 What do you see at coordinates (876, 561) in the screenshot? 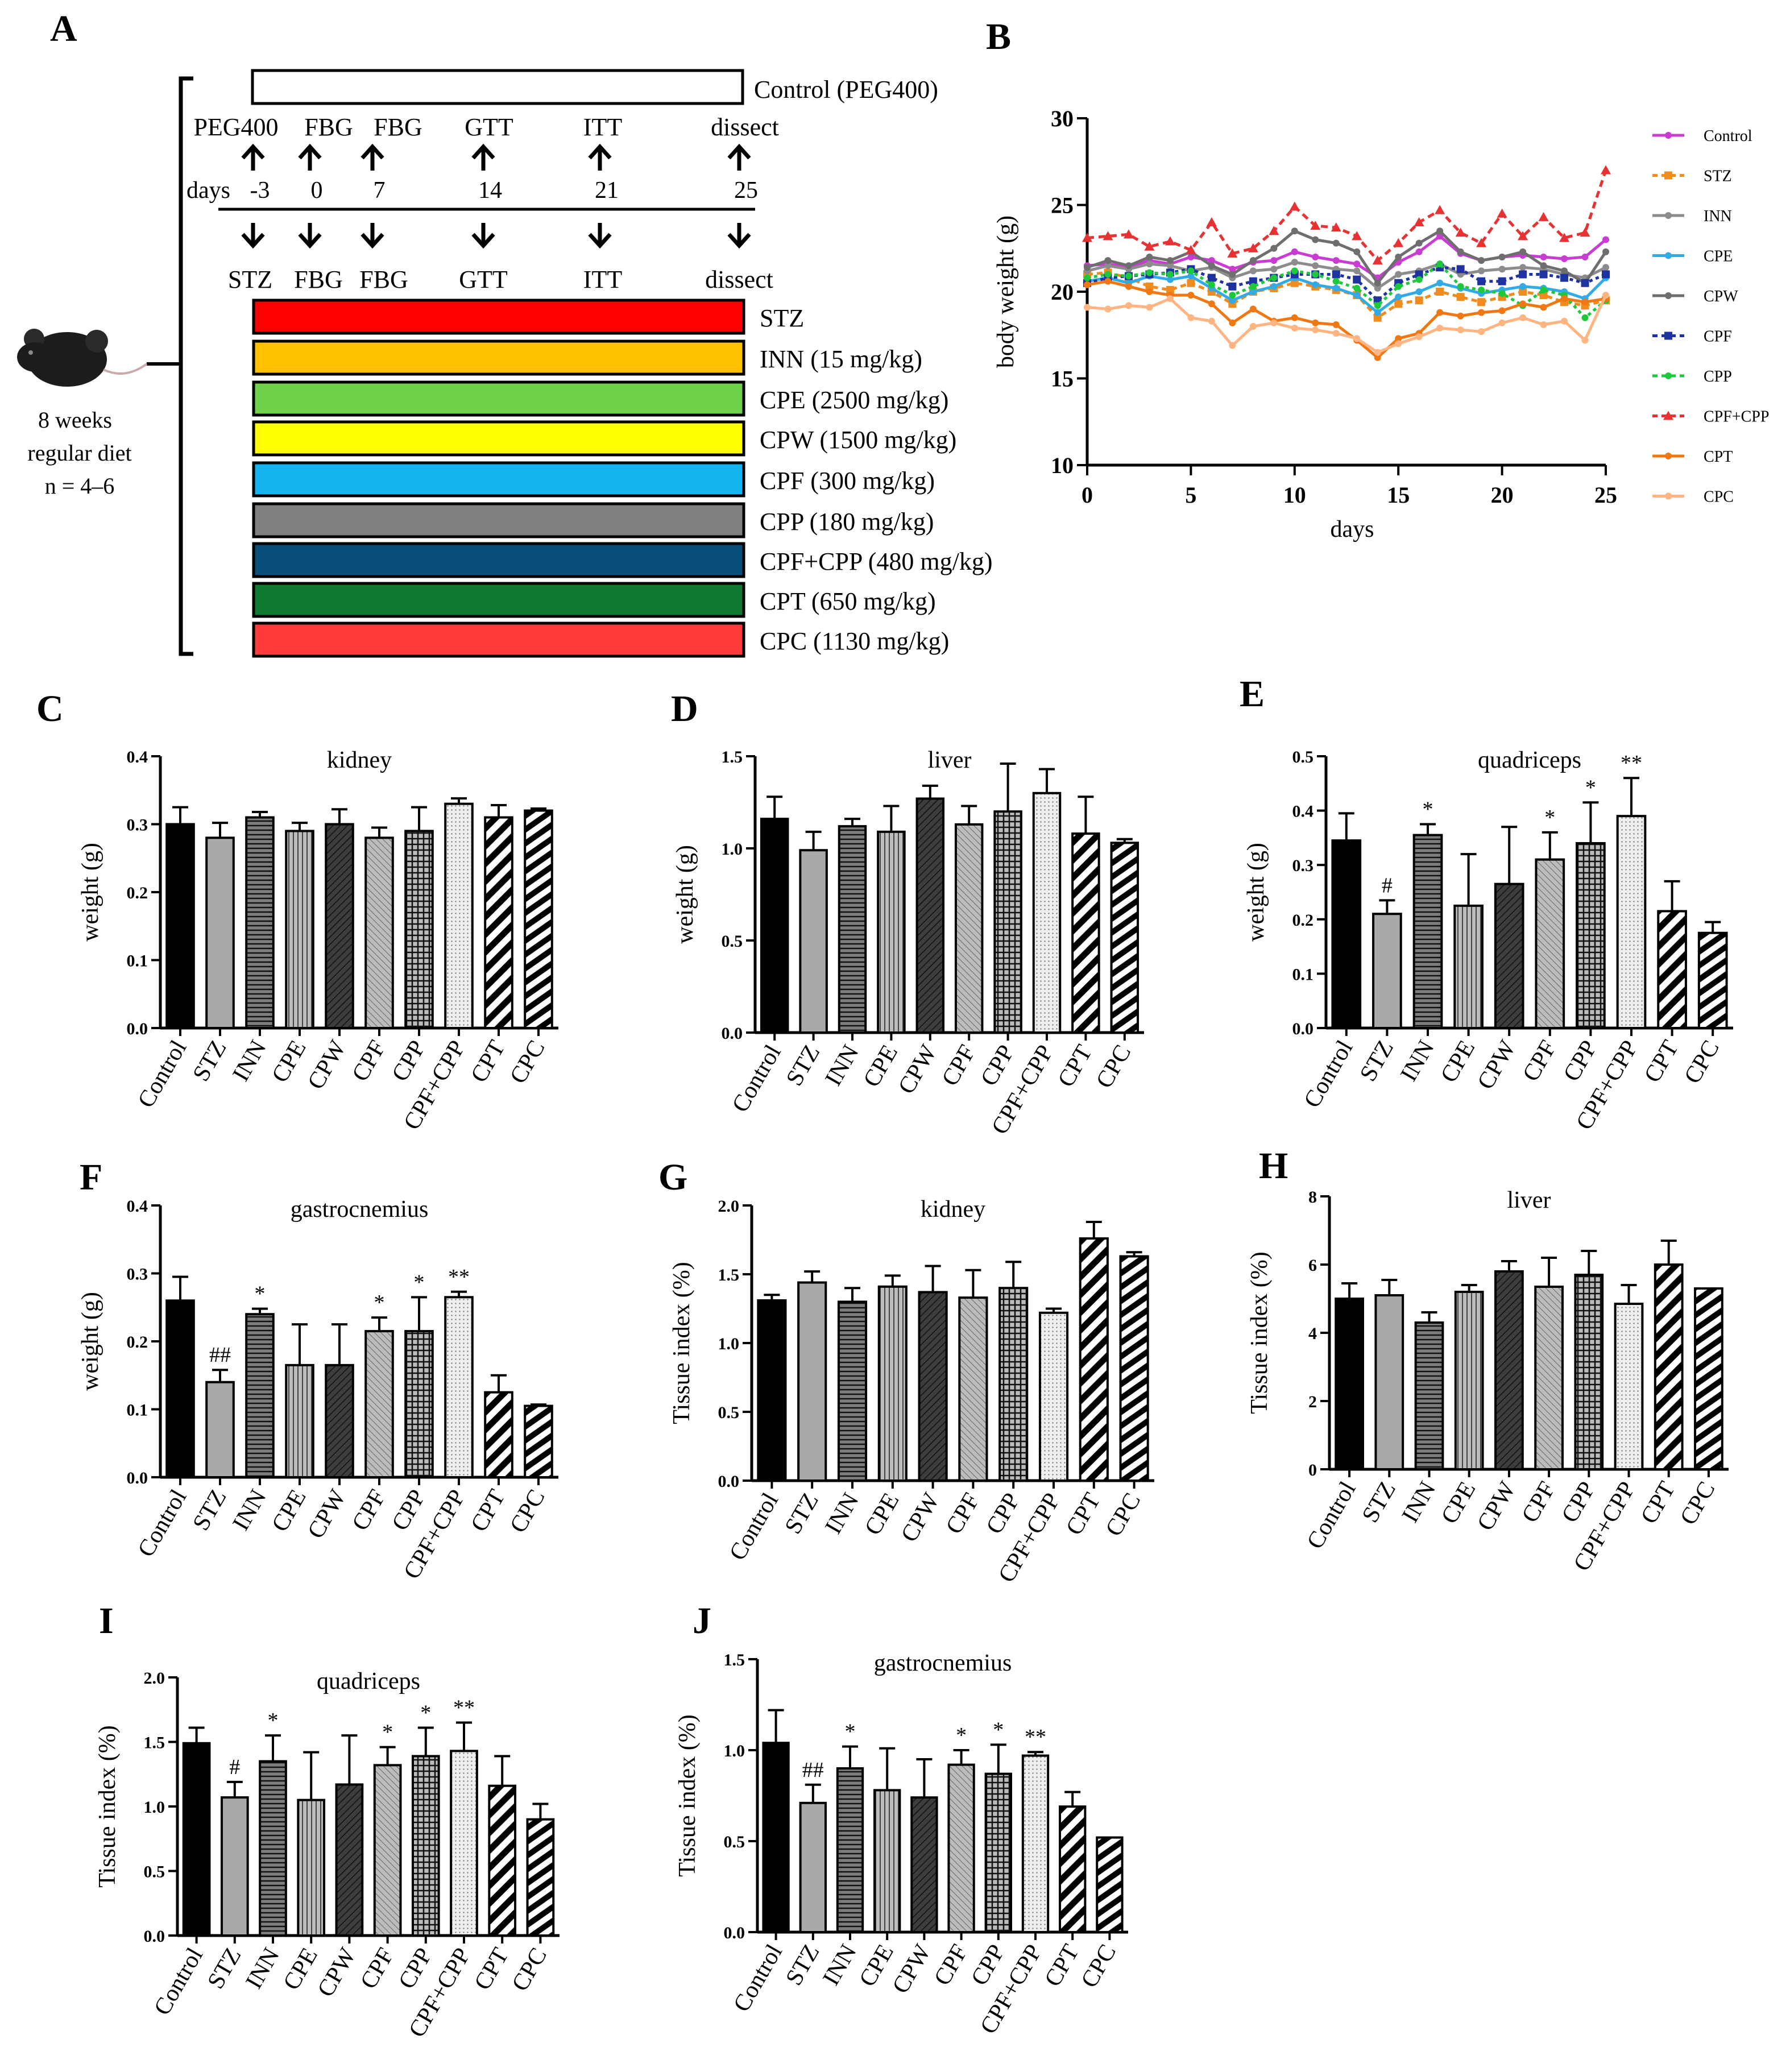
I see `treatment-group-label: CPF+CPP (480 mg/kg)` at bounding box center [876, 561].